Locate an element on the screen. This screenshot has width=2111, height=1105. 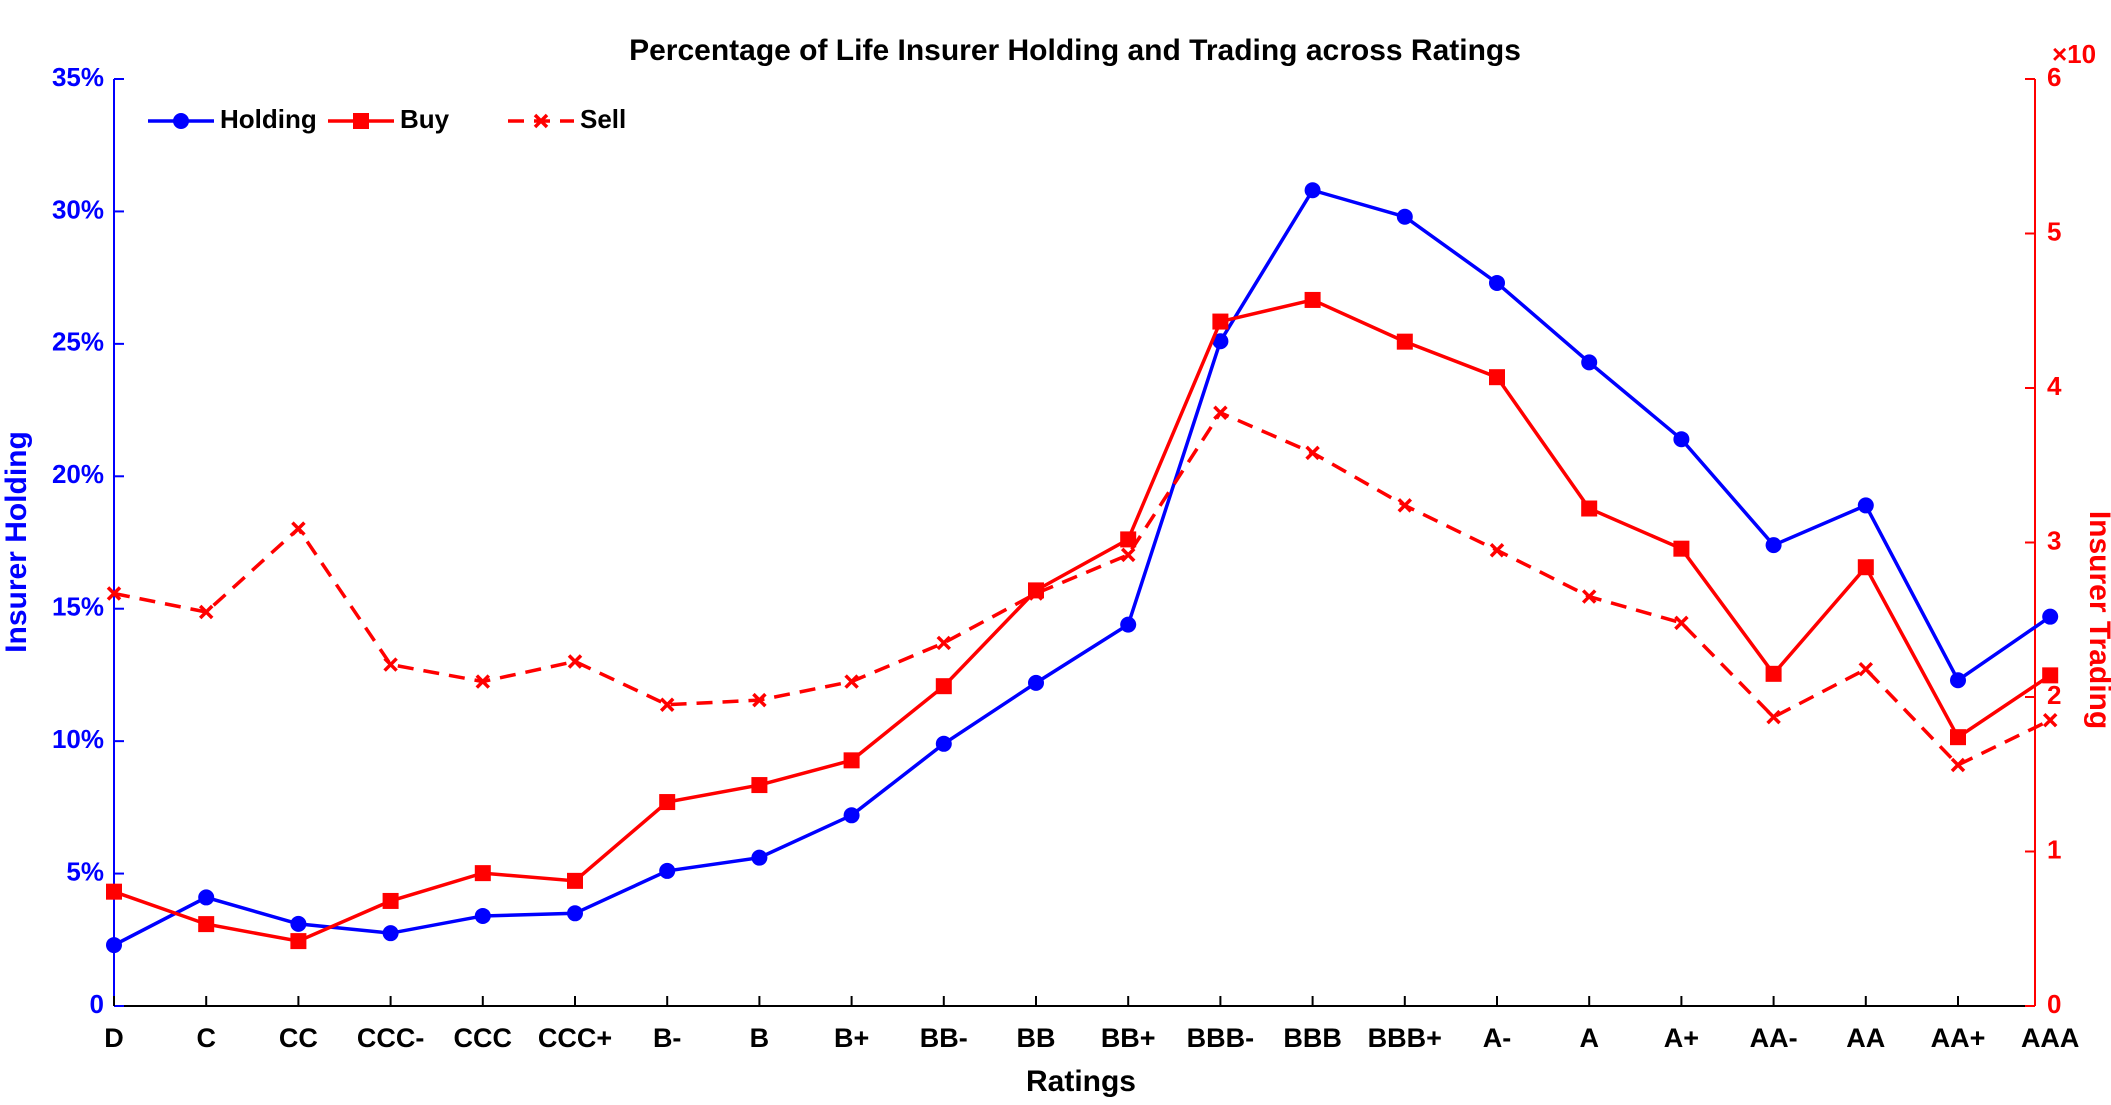
legend-label: Holding is located at coordinates (268, 119).